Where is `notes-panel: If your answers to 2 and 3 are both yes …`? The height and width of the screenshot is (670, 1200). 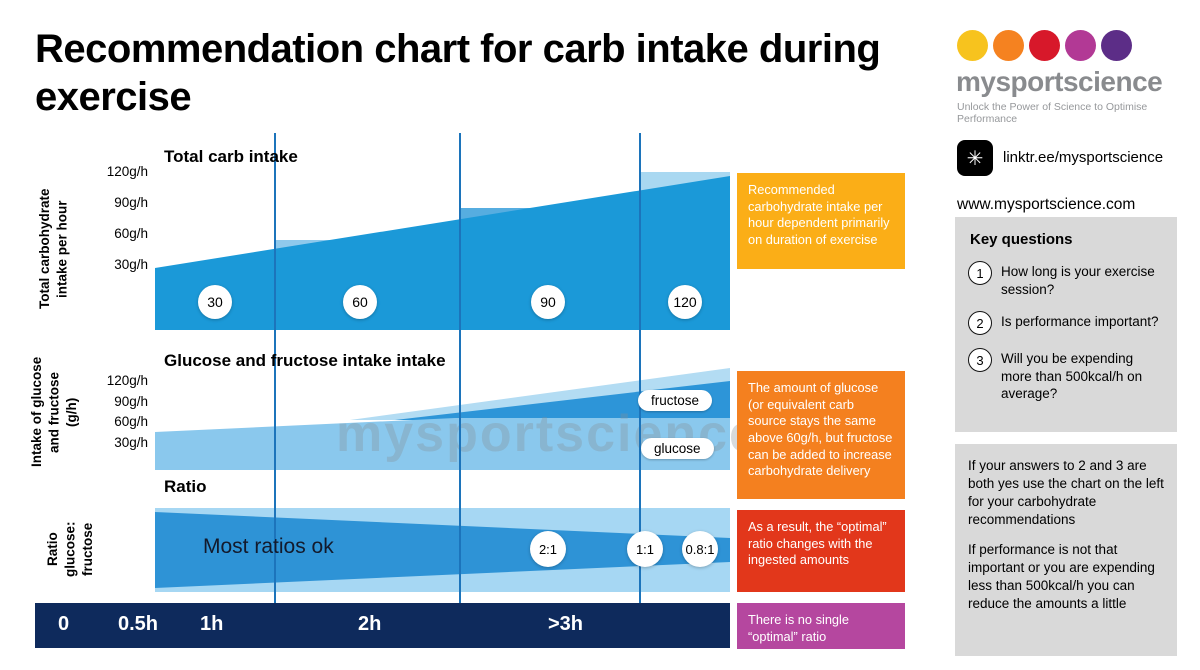
notes-panel: If your answers to 2 and 3 are both yes … is located at coordinates (1066, 550).